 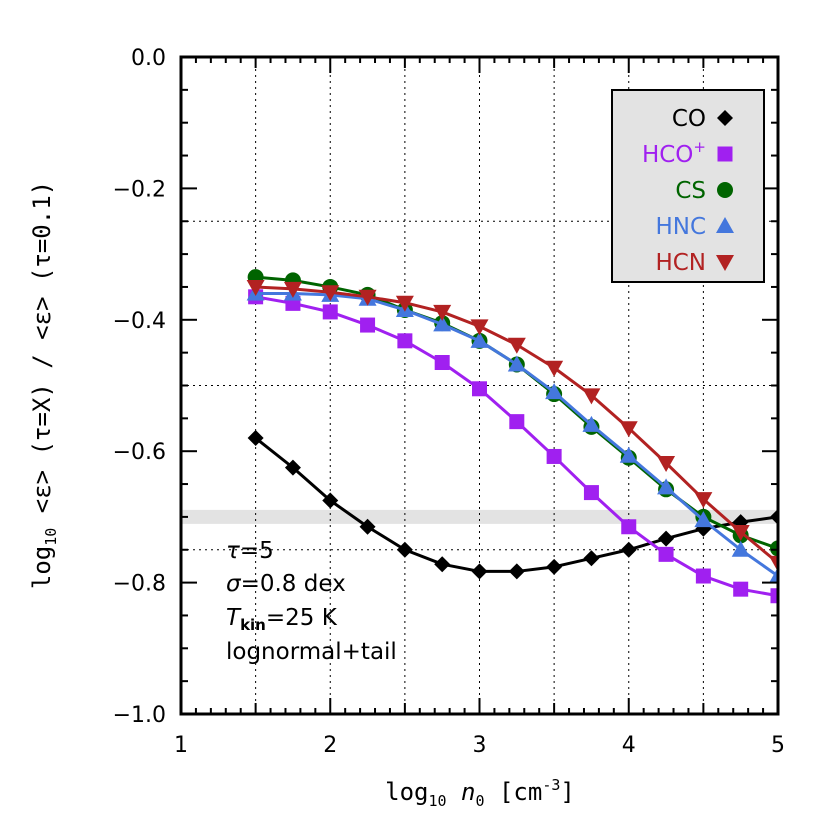 I want to click on y-tick-label-3: −0.6, so click(x=139, y=452).